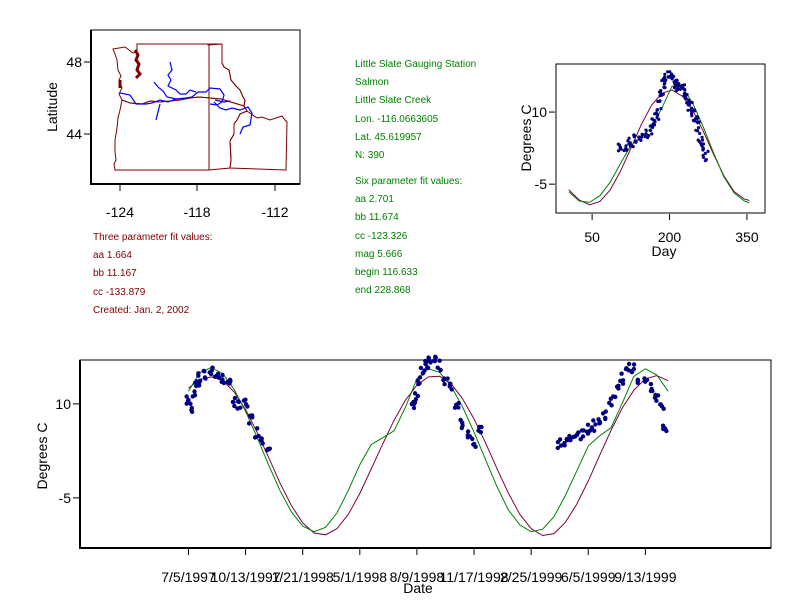  What do you see at coordinates (303, 577) in the screenshot?
I see `x-tick-label: 1/21/1998` at bounding box center [303, 577].